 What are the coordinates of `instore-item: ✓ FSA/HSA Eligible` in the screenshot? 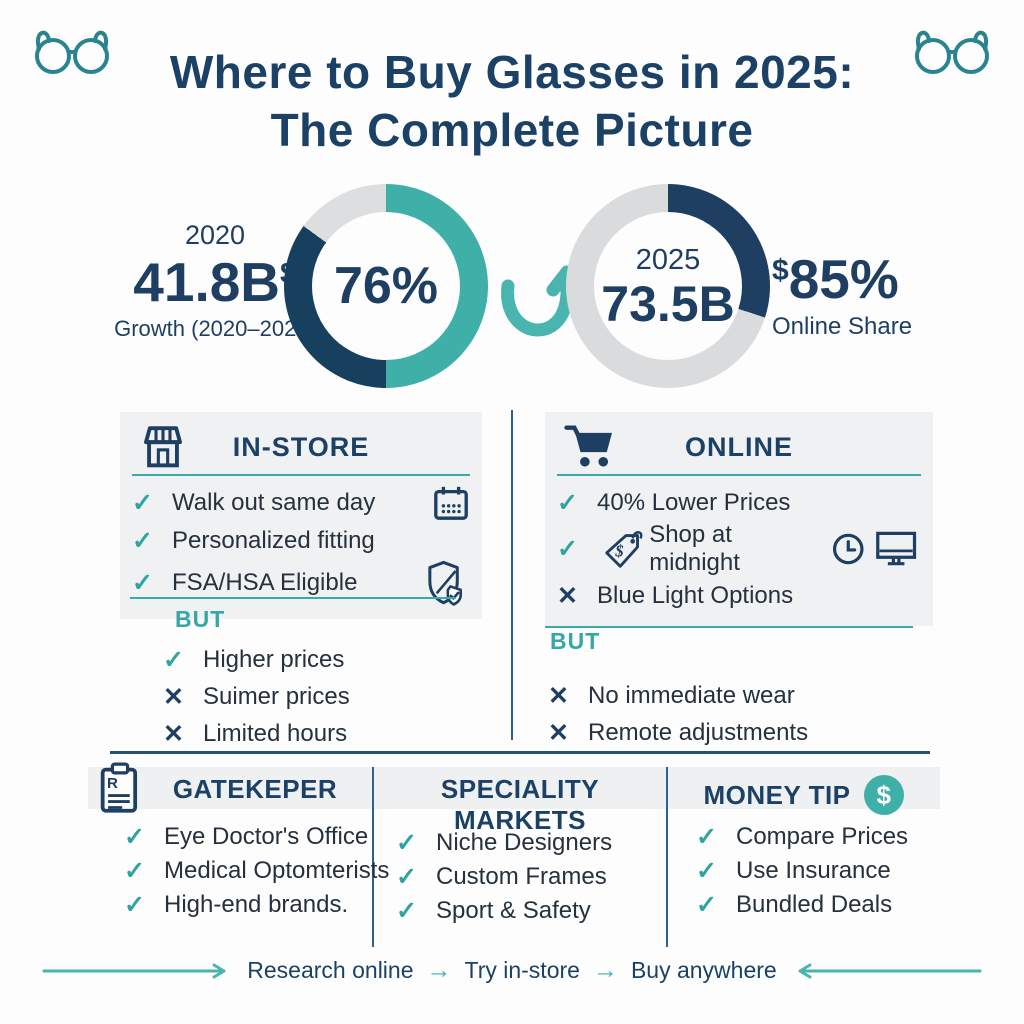 It's located at (301, 583).